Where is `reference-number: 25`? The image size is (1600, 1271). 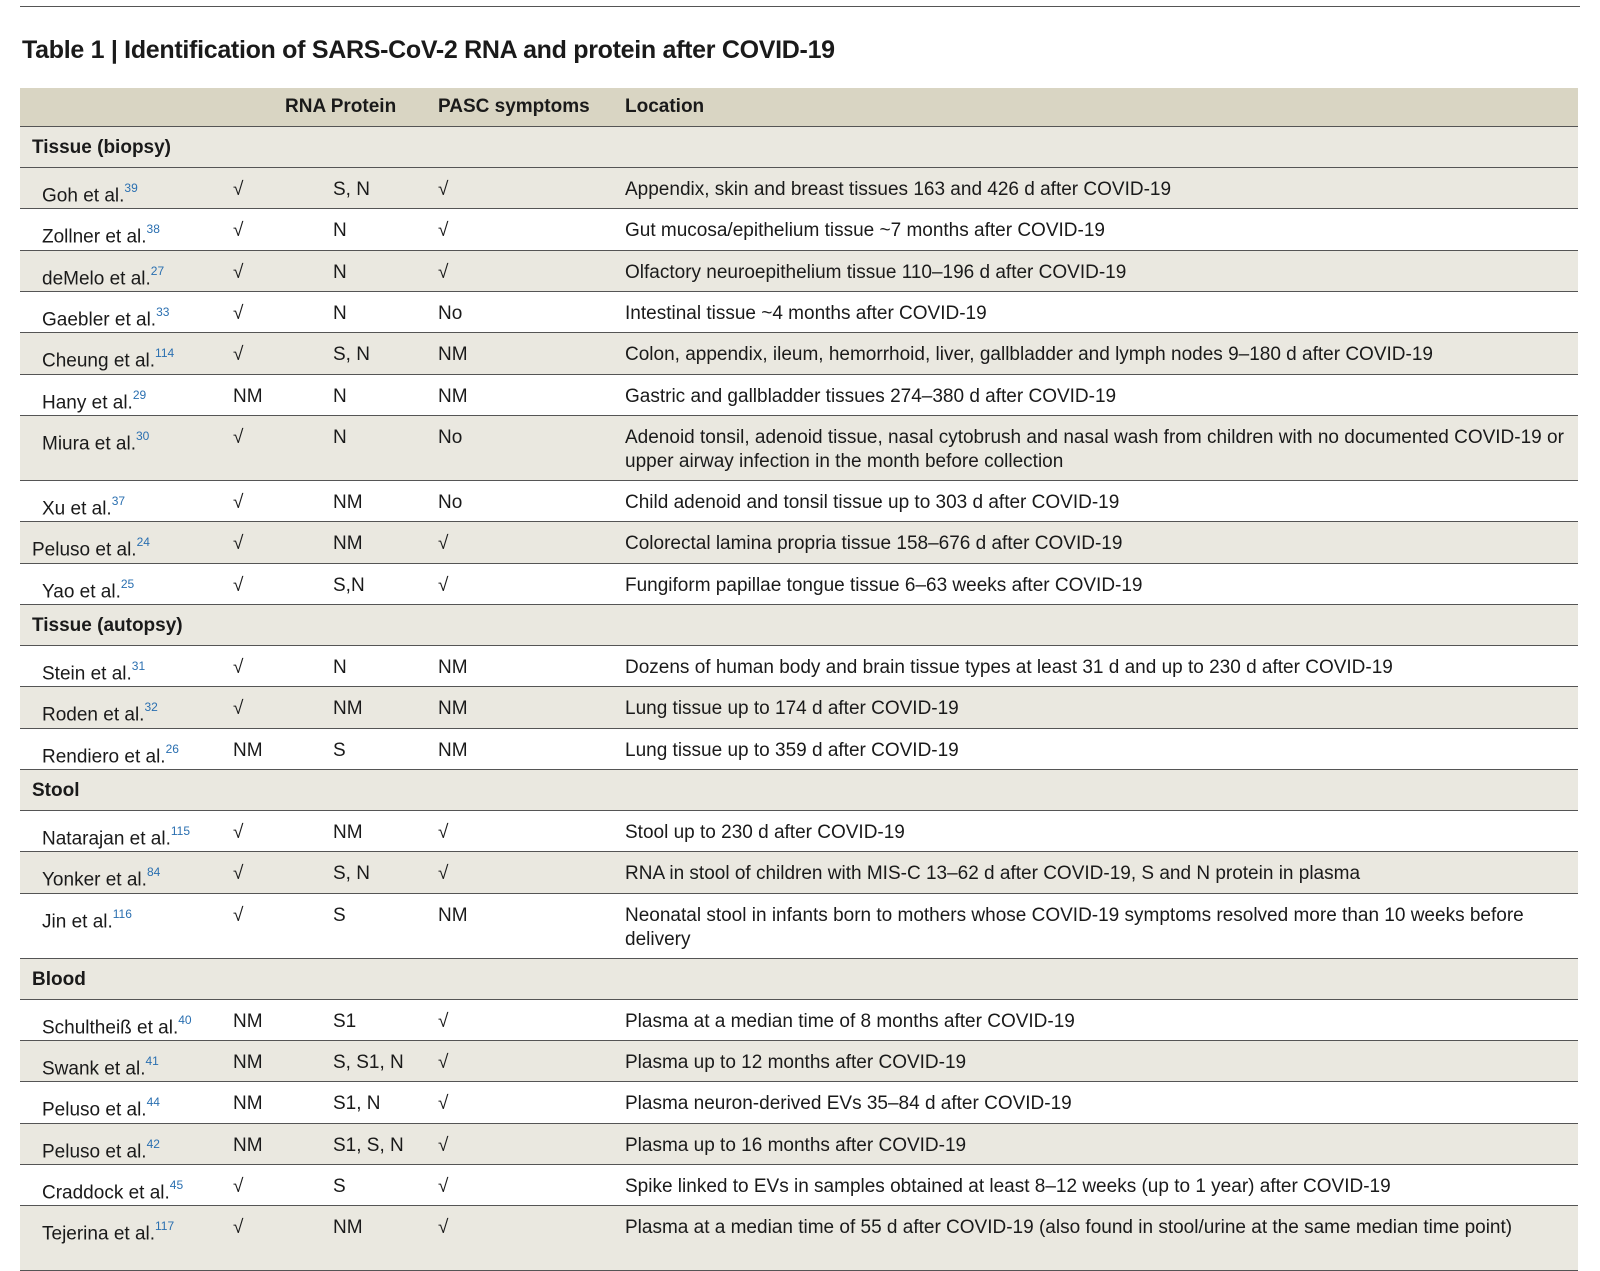
reference-number: 25 is located at coordinates (127, 583).